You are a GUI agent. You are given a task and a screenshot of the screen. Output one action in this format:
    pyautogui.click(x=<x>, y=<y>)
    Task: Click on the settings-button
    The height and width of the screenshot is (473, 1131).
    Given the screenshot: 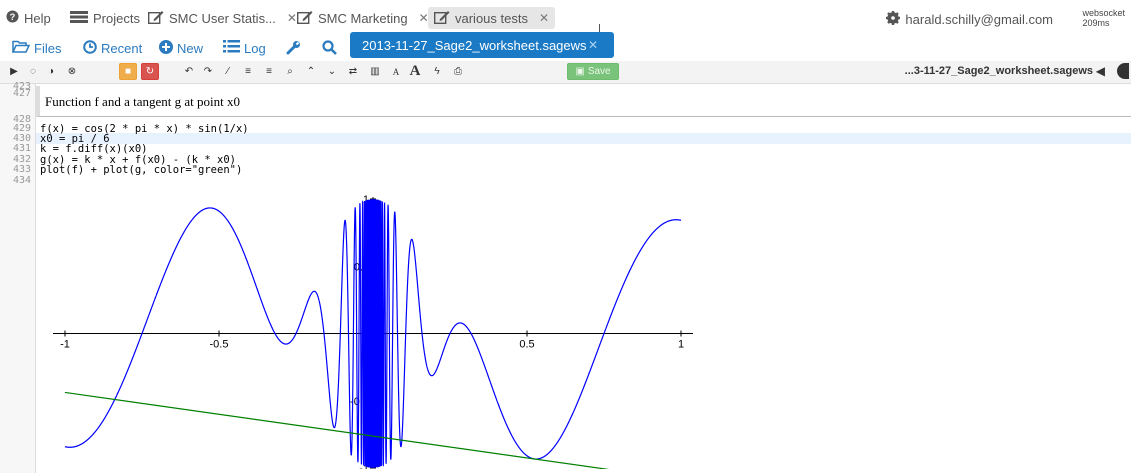 What is the action you would take?
    pyautogui.click(x=293, y=49)
    